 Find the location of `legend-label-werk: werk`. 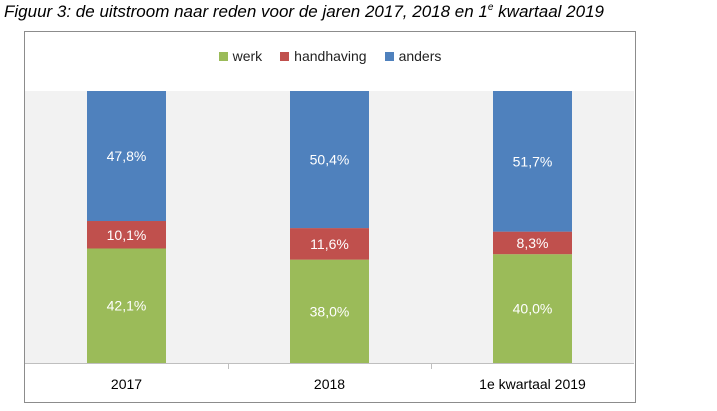

legend-label-werk: werk is located at coordinates (247, 56).